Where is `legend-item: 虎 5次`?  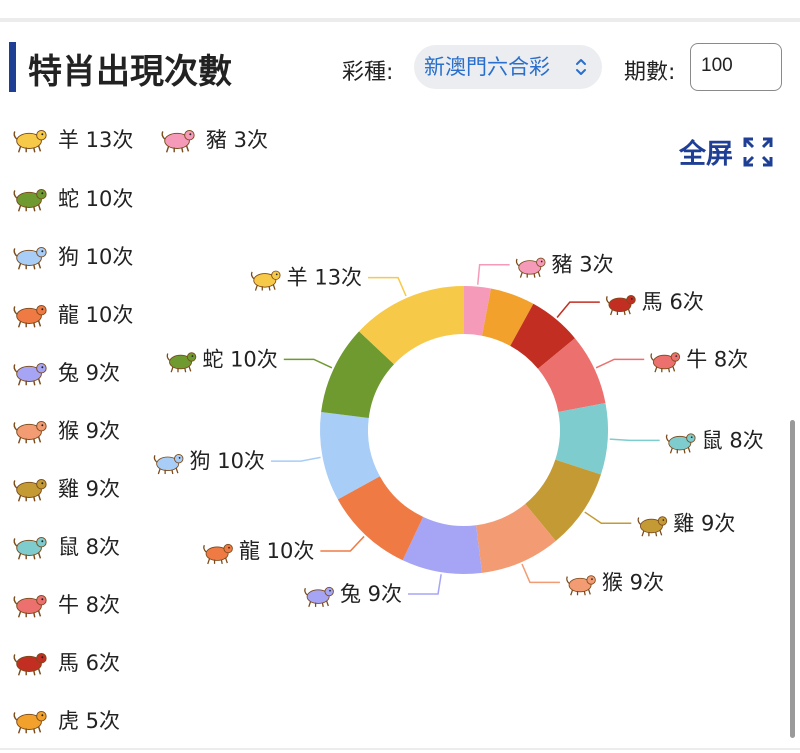 legend-item: 虎 5次 is located at coordinates (65, 720).